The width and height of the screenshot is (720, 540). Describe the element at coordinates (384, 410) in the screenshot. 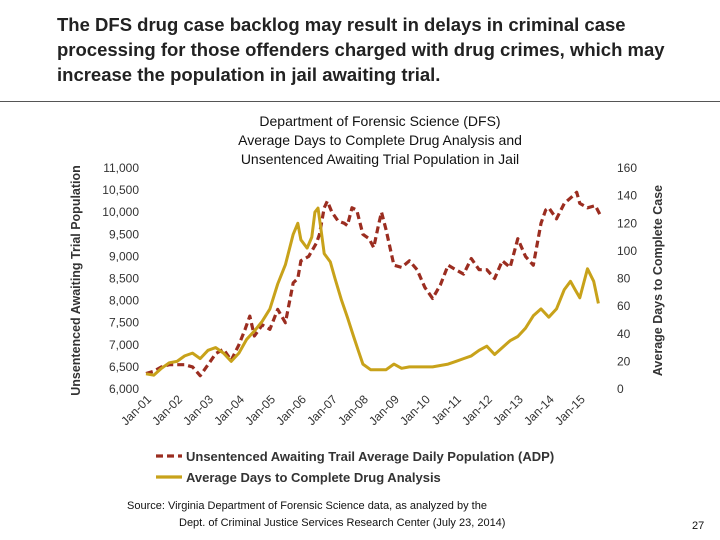

I see `x-axis-tick-label: Jan-09` at that location.